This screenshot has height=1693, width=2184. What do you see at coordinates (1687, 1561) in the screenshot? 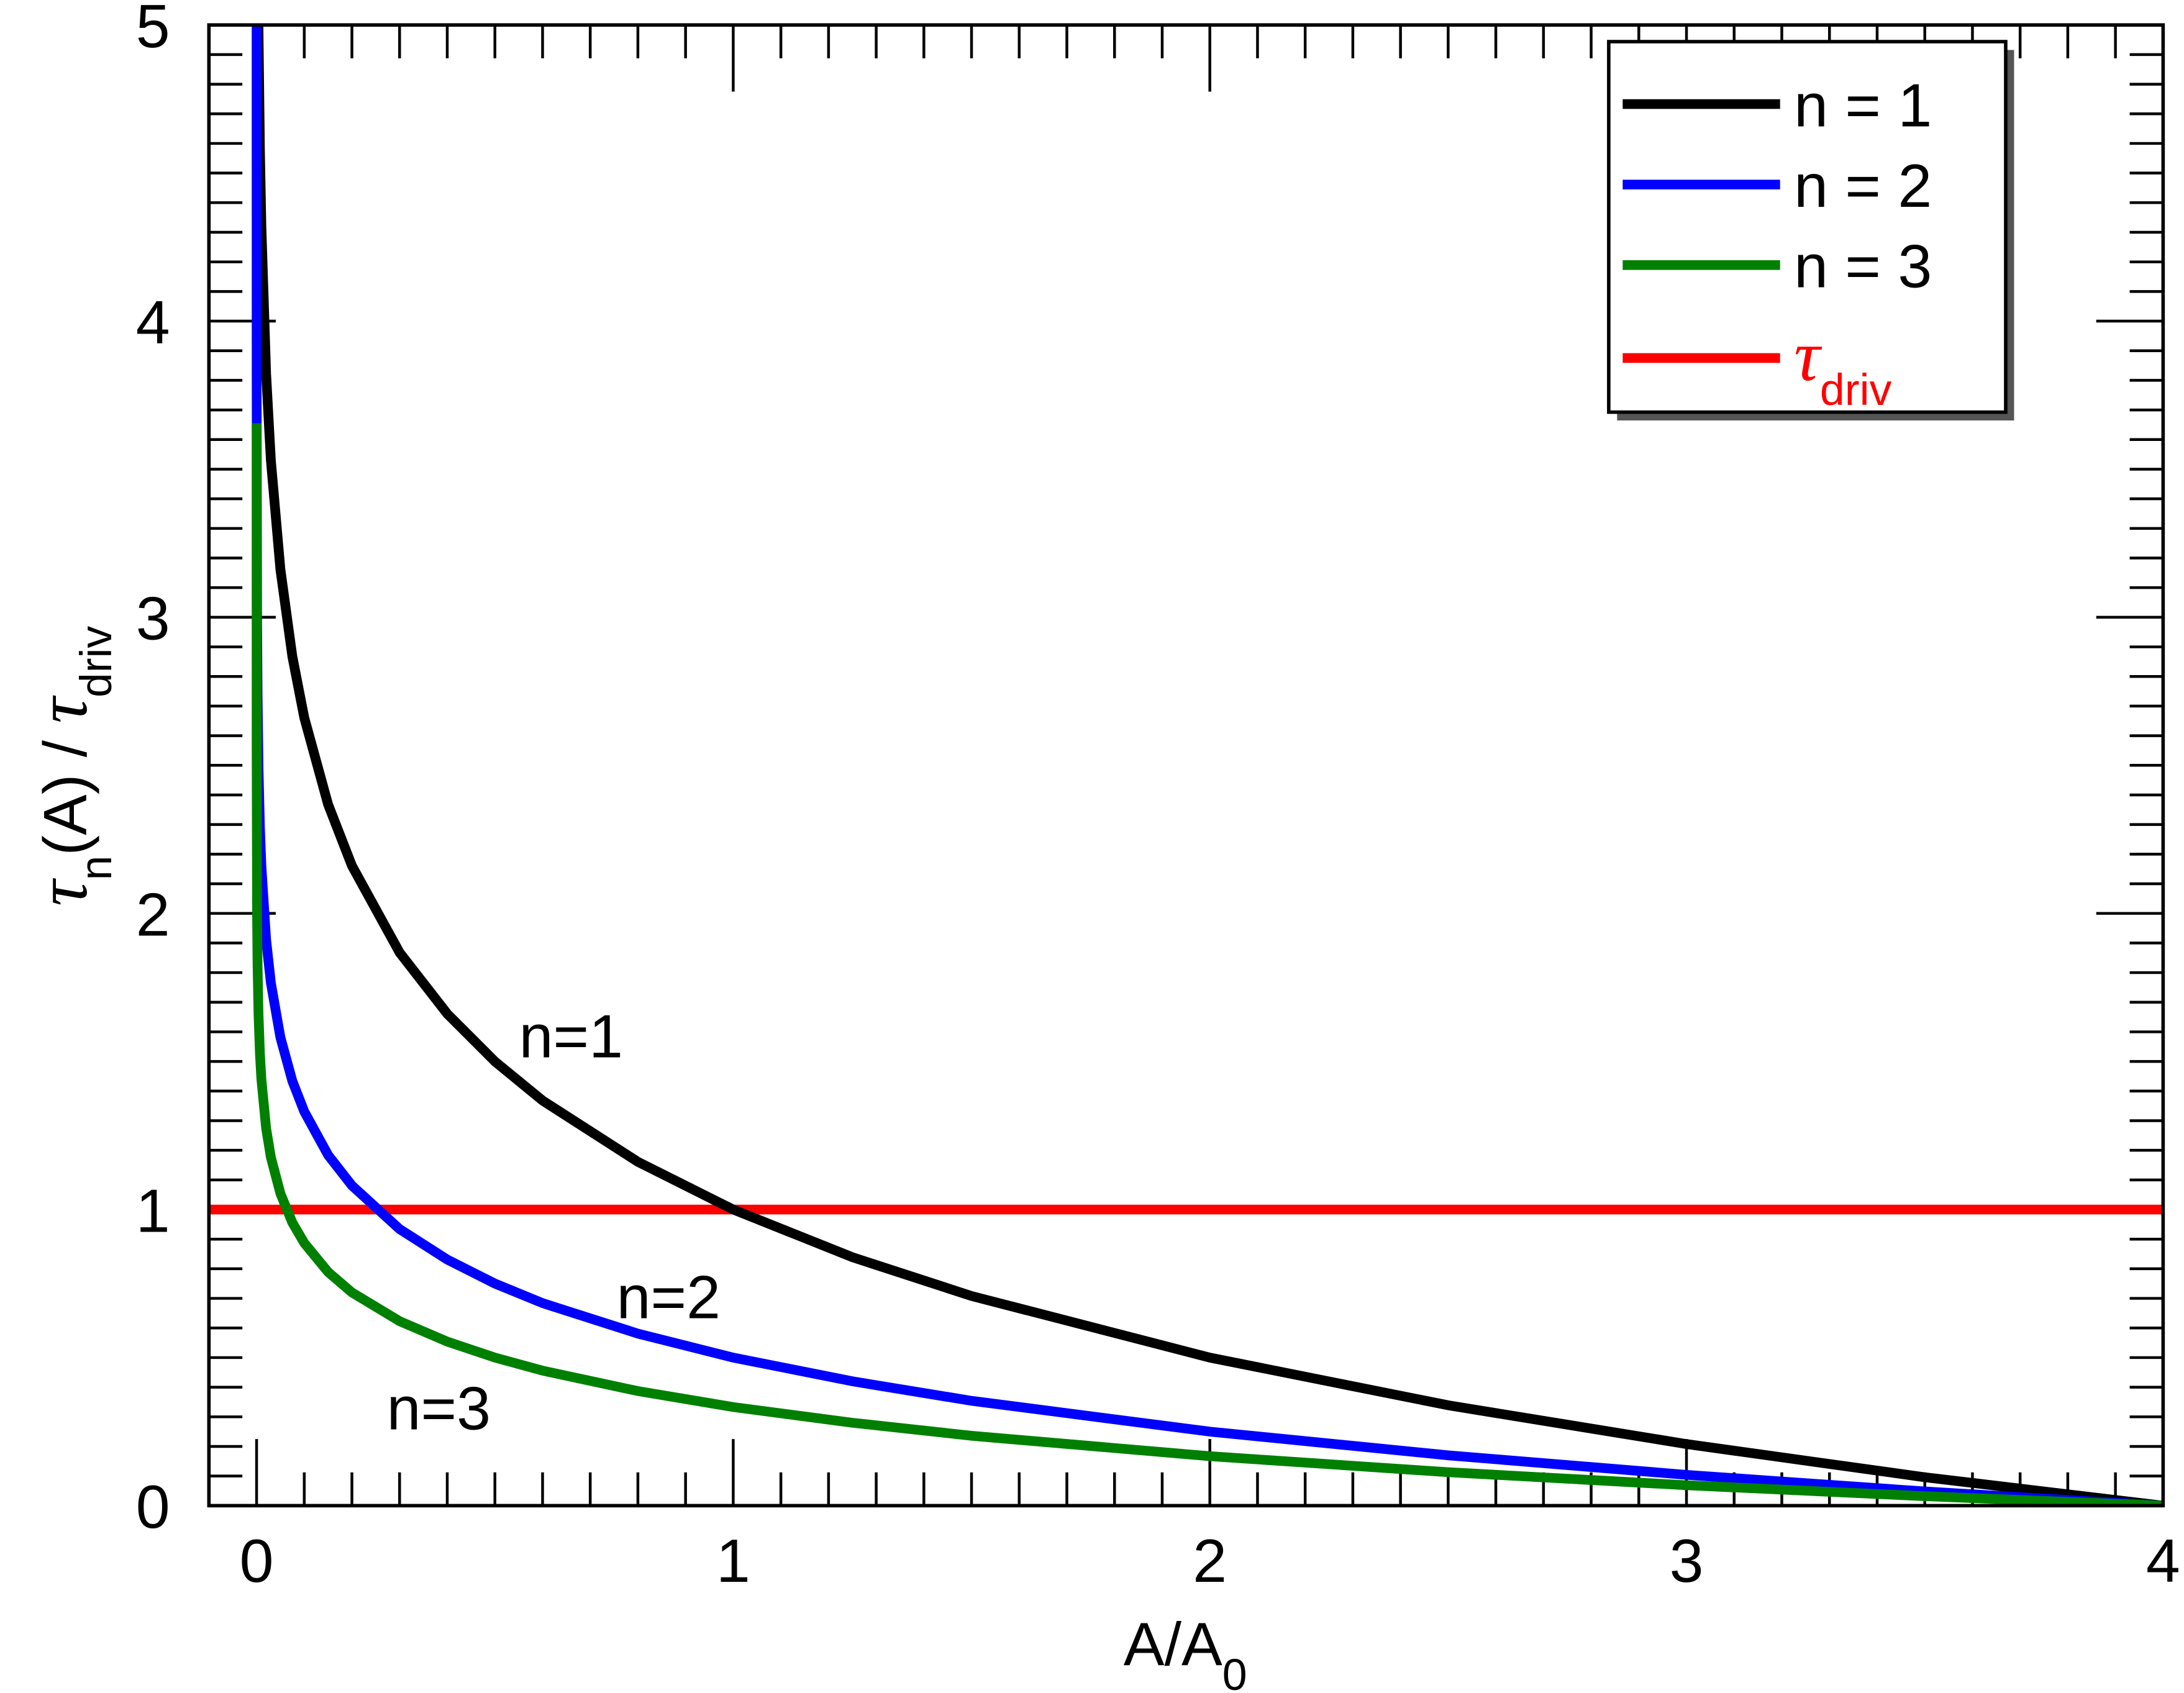
I see `x-tick-label: 3` at bounding box center [1687, 1561].